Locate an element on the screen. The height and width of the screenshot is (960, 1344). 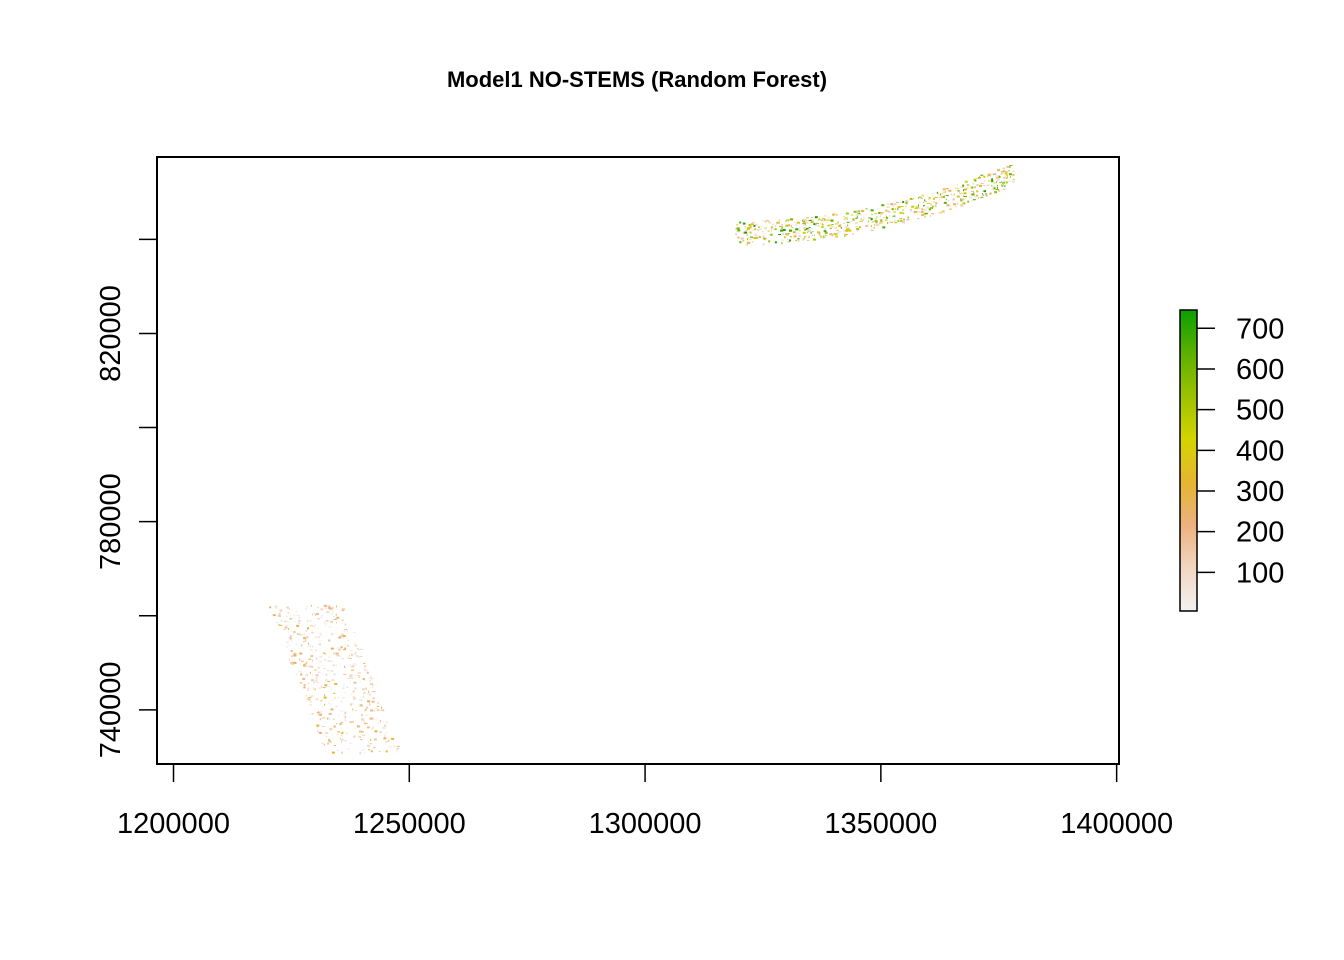
x-tick-label: 1350000 is located at coordinates (880, 824).